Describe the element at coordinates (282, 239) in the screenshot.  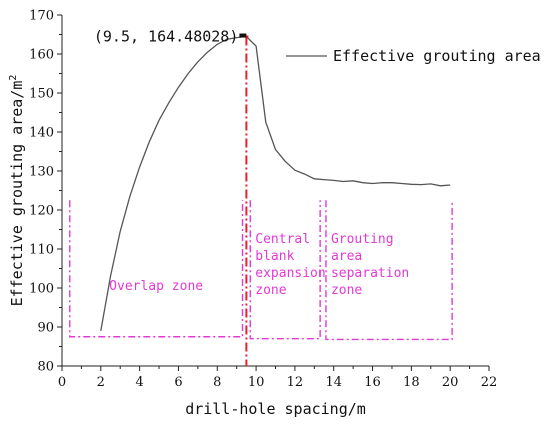
I see `zone-label-2: Central` at that location.